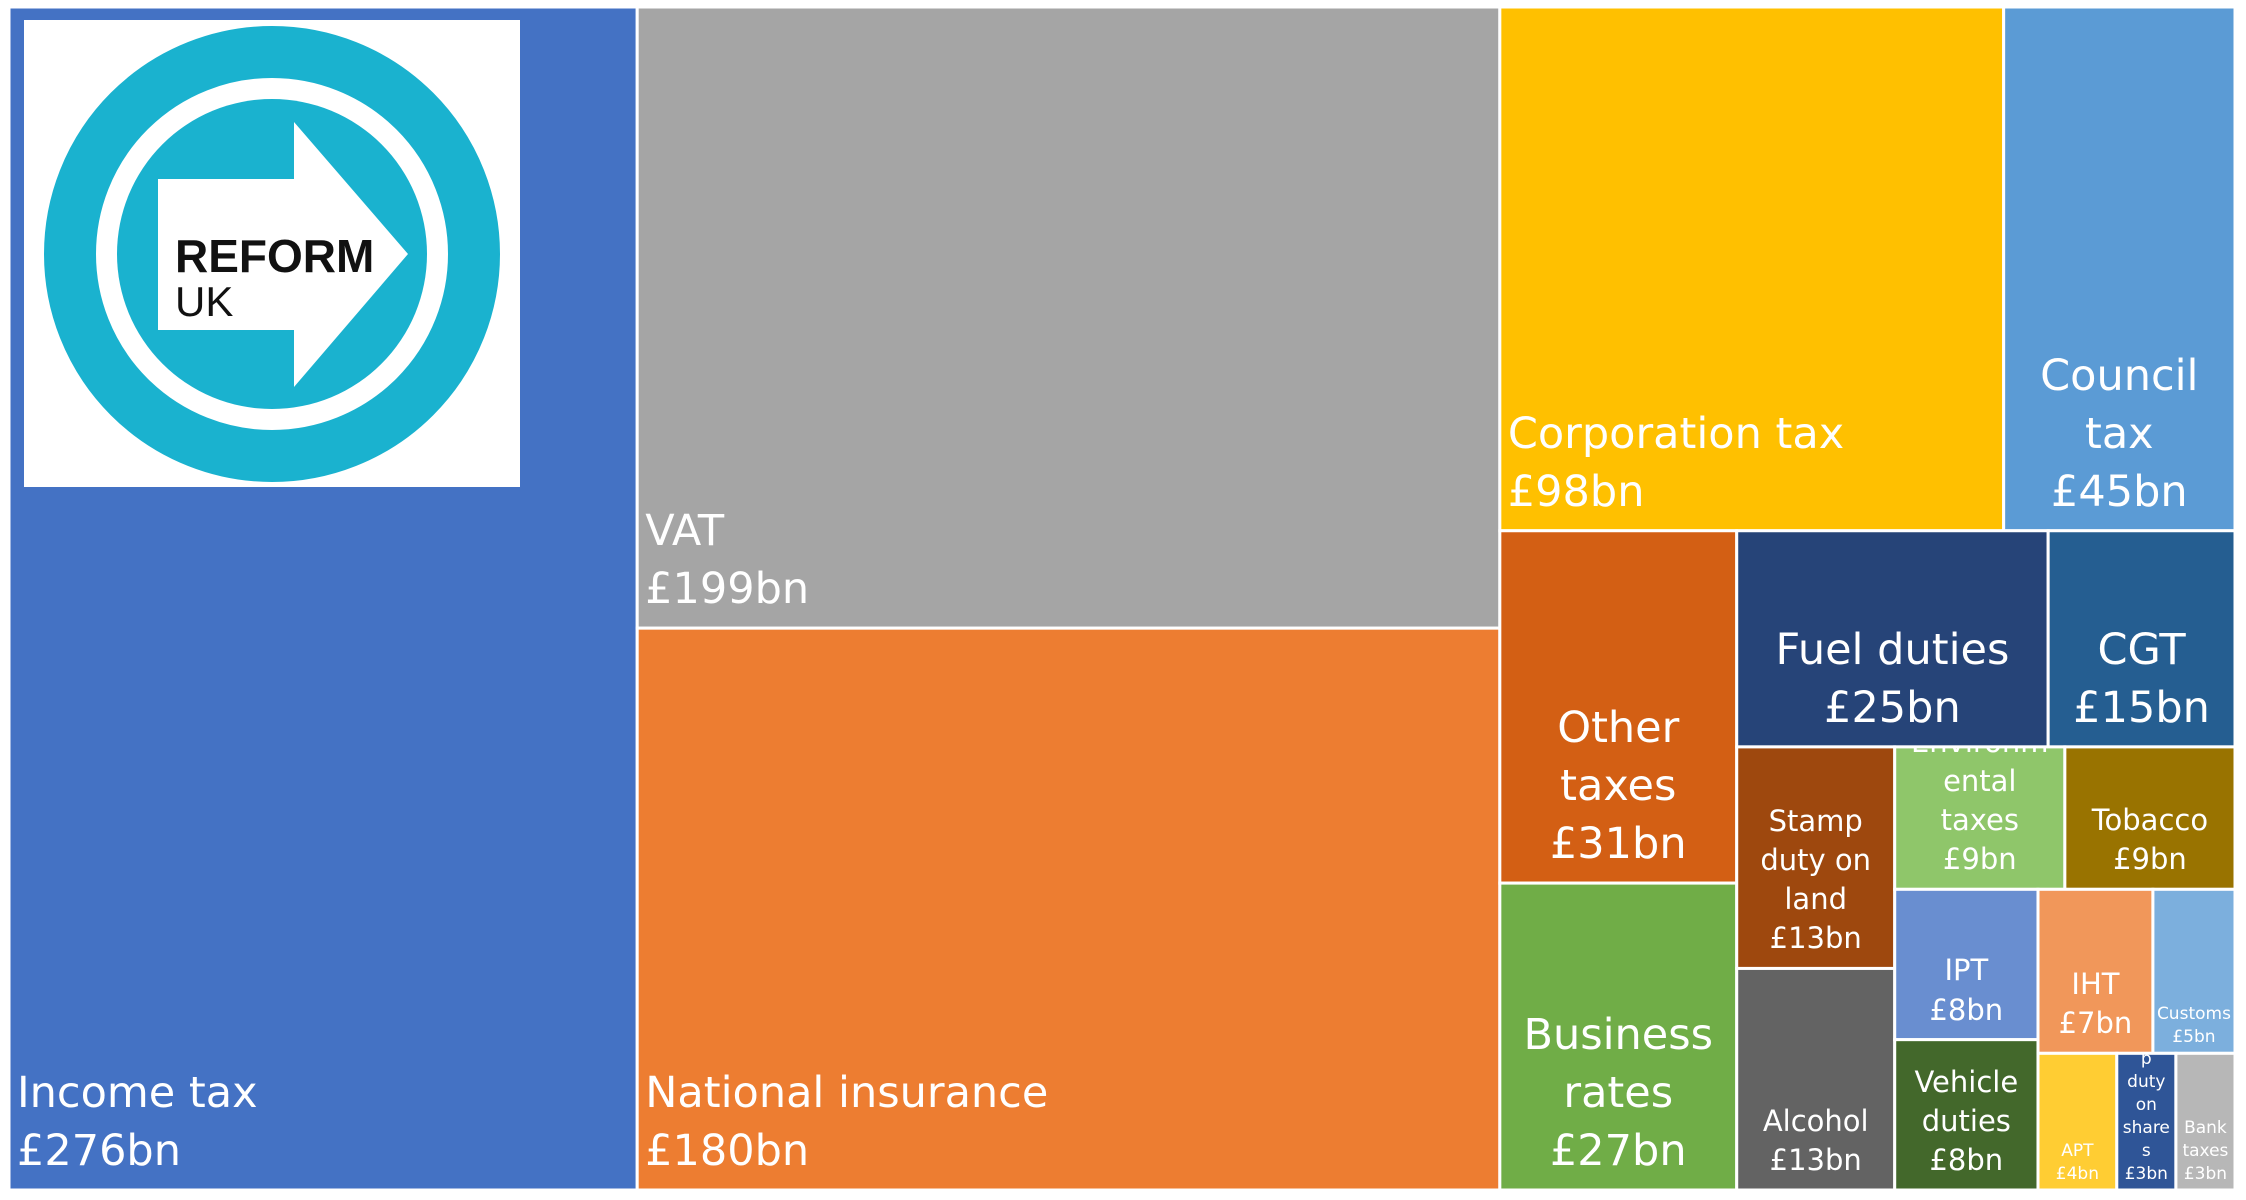 The width and height of the screenshot is (2246, 1200). What do you see at coordinates (1618, 1150) in the screenshot?
I see `value-label: £27bn` at bounding box center [1618, 1150].